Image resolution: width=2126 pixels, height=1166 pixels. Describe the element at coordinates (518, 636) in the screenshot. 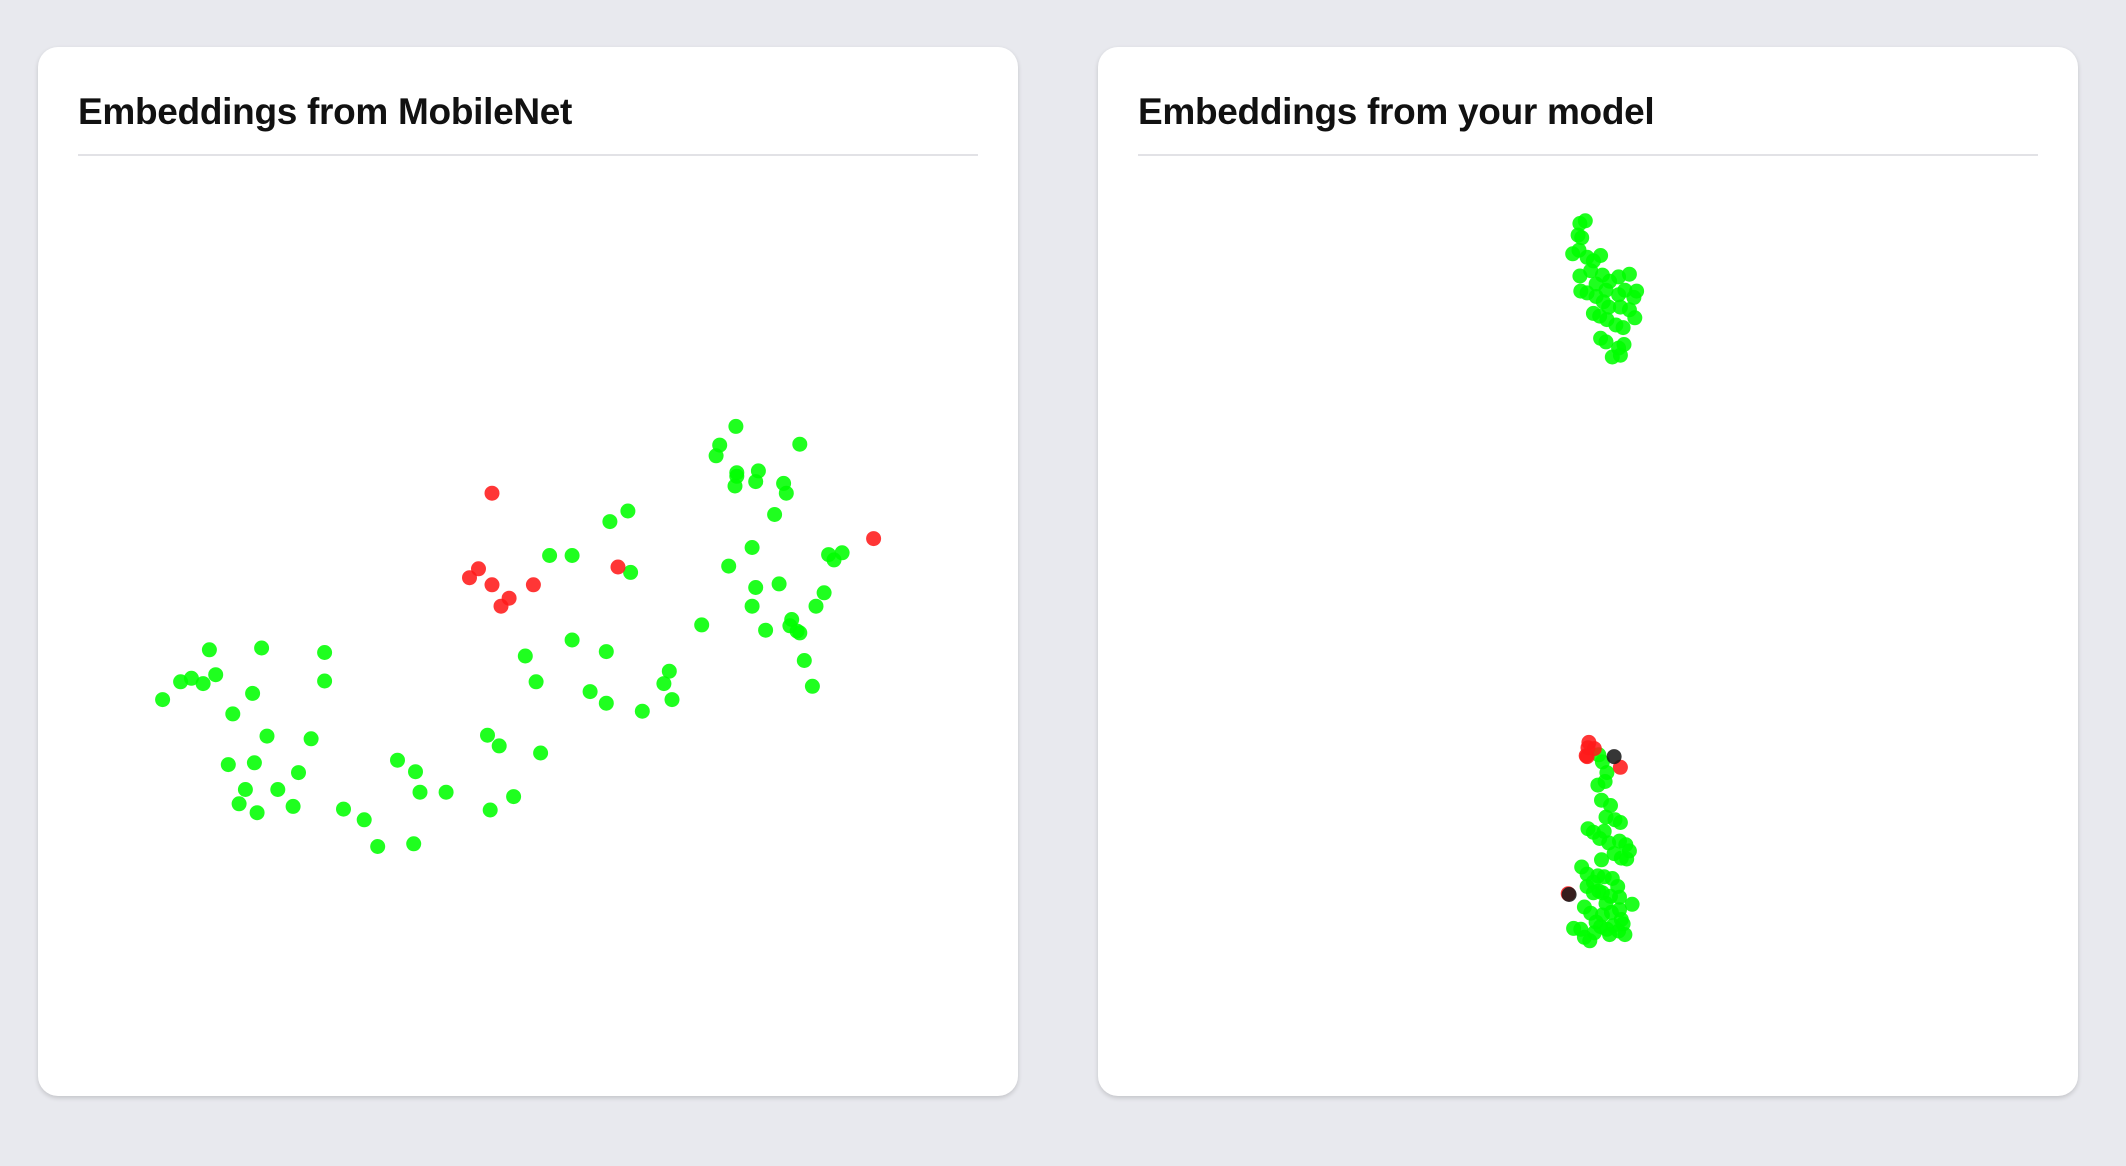

I see `scatter-plot-mobilenet` at that location.